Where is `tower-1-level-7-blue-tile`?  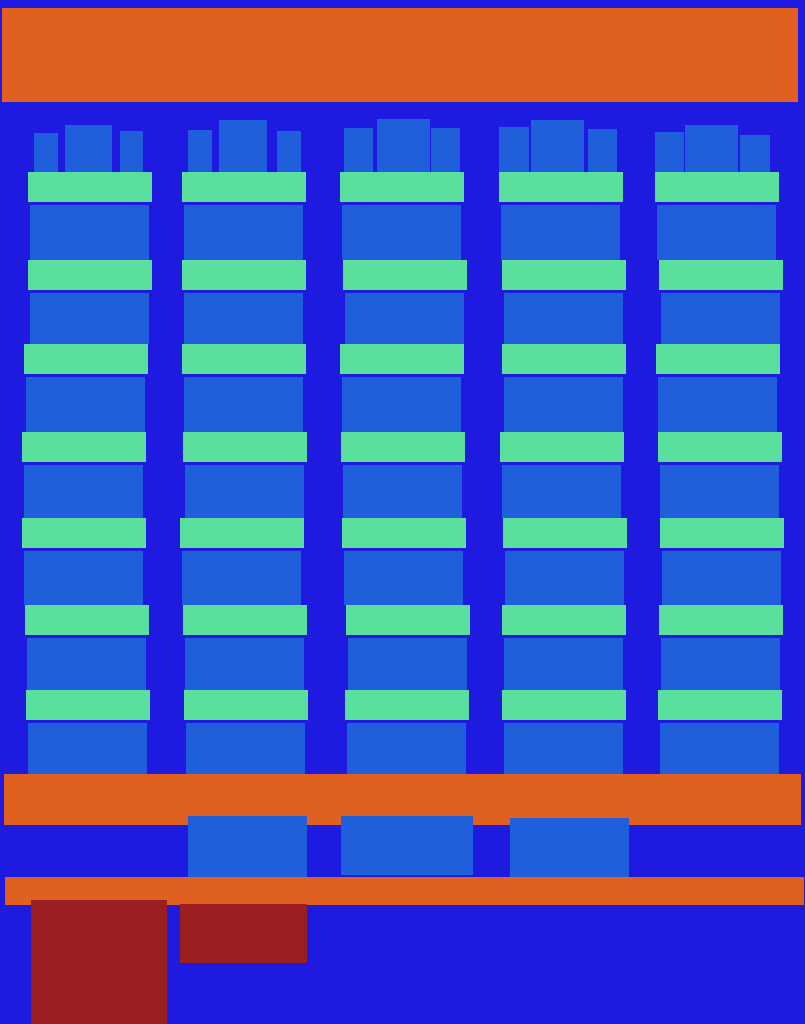
tower-1-level-7-blue-tile is located at coordinates (87, 750).